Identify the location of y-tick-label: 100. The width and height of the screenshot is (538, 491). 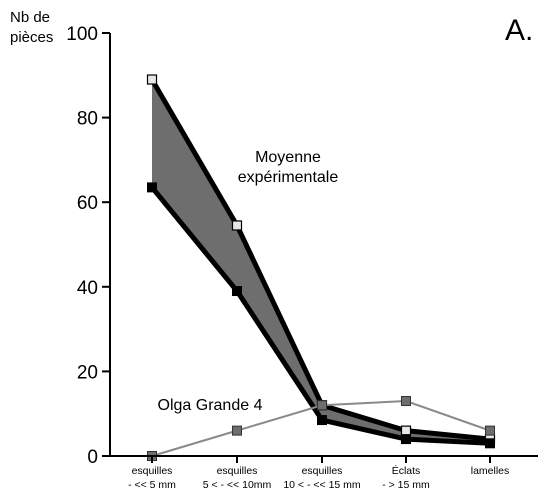
(82, 34).